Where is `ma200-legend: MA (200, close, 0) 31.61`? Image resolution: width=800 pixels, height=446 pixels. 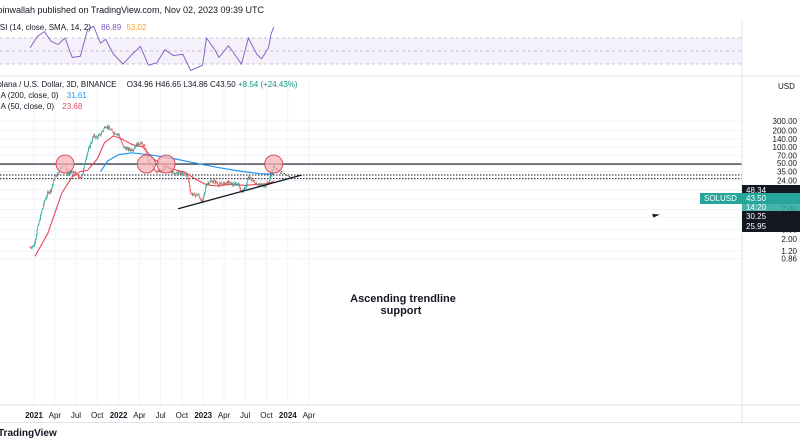
ma200-legend: MA (200, close, 0) 31.61 is located at coordinates (43, 95).